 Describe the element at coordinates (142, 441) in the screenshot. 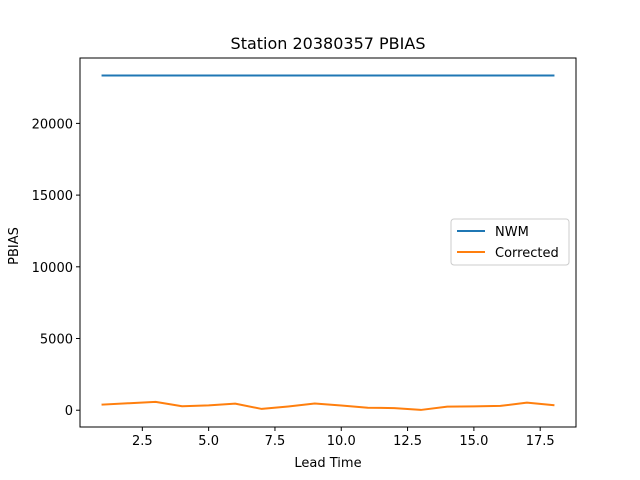

I see `x-tick-label: 2.5` at that location.